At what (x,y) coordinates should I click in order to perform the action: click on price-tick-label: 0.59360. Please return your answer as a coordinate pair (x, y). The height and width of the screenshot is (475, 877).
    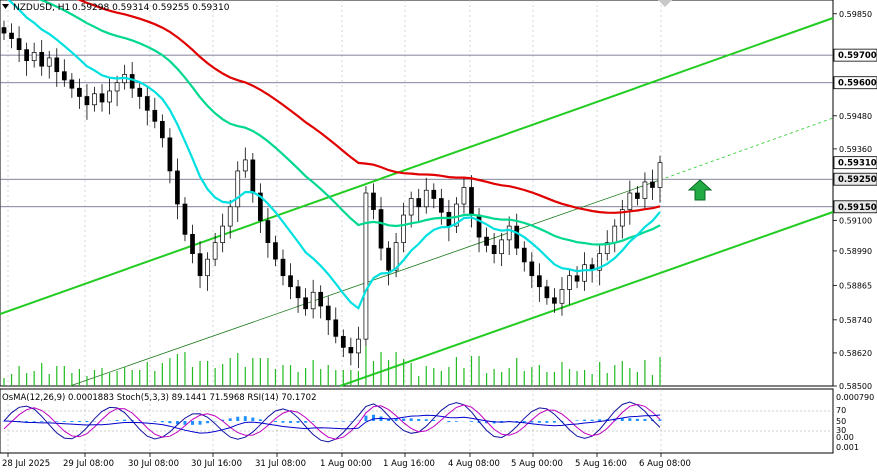
    Looking at the image, I should click on (855, 149).